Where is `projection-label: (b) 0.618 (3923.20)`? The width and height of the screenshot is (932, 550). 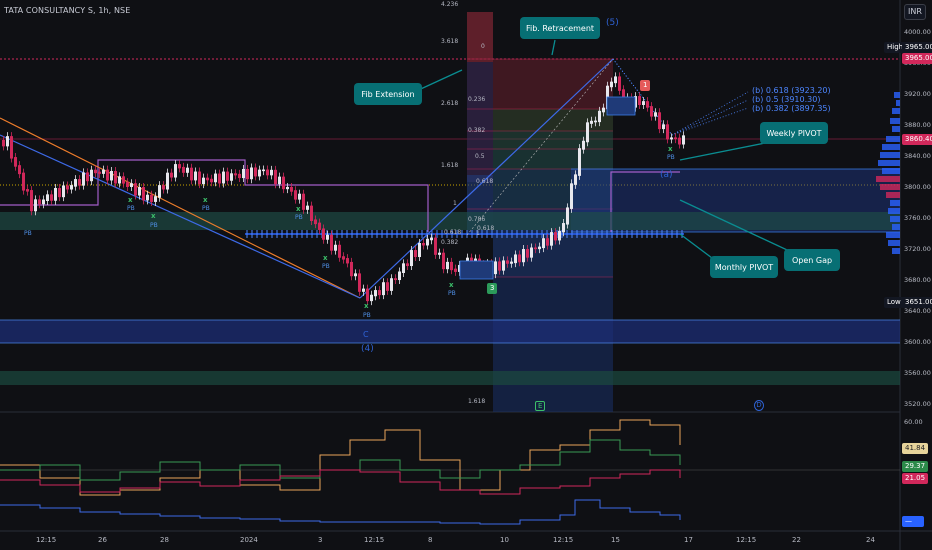
projection-label: (b) 0.618 (3923.20) is located at coordinates (791, 90).